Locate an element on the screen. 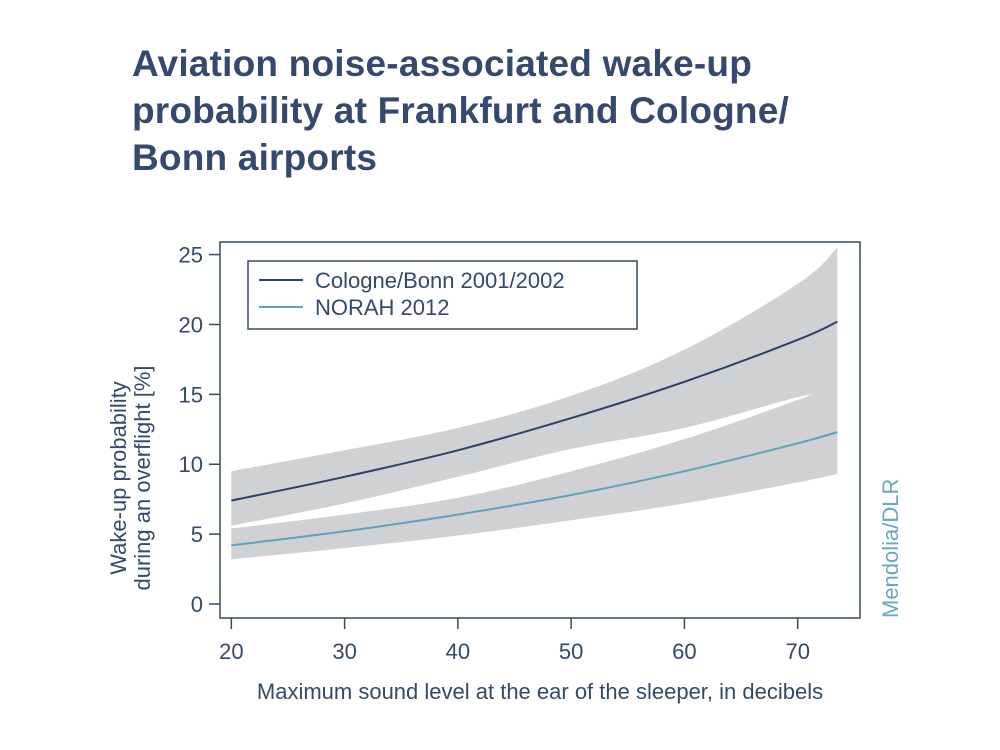 The height and width of the screenshot is (750, 1000). legend-label-norah: NORAH 2012 is located at coordinates (382, 307).